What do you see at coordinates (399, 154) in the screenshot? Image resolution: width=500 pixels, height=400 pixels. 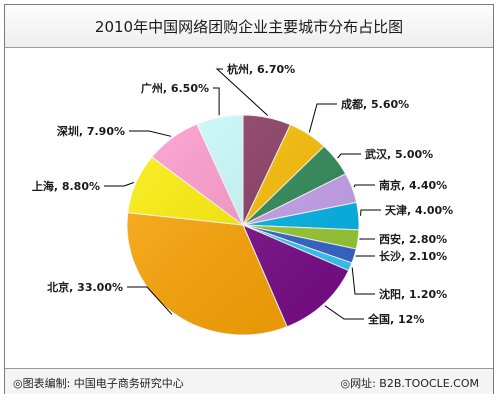 I see `slice-label-3: 武汉, 5.00%` at bounding box center [399, 154].